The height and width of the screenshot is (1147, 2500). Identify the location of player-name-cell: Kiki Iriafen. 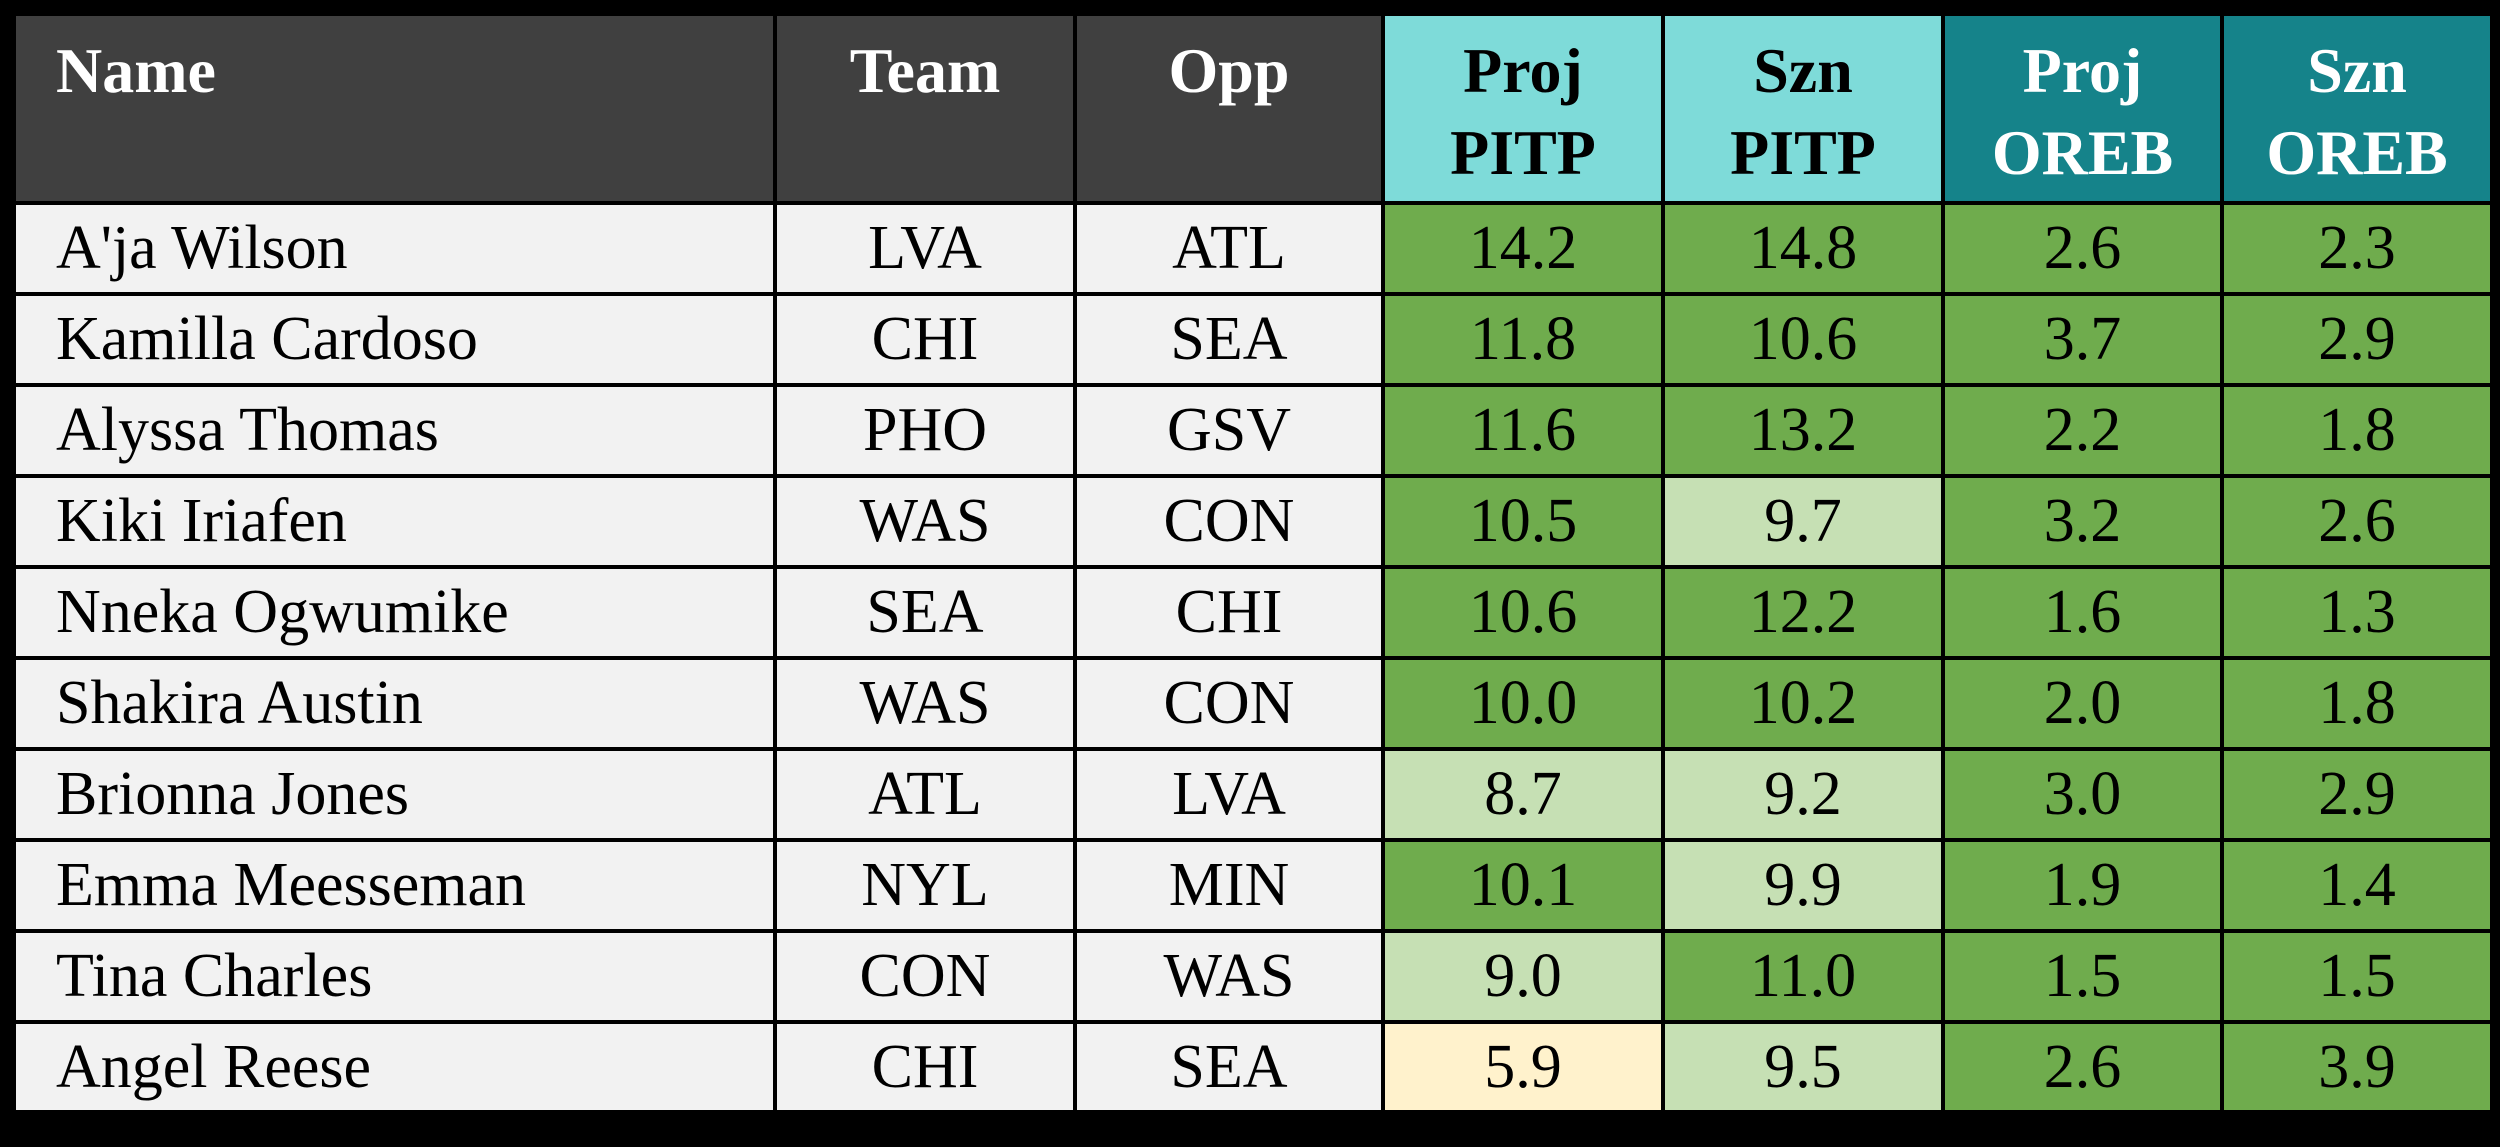
(394, 521).